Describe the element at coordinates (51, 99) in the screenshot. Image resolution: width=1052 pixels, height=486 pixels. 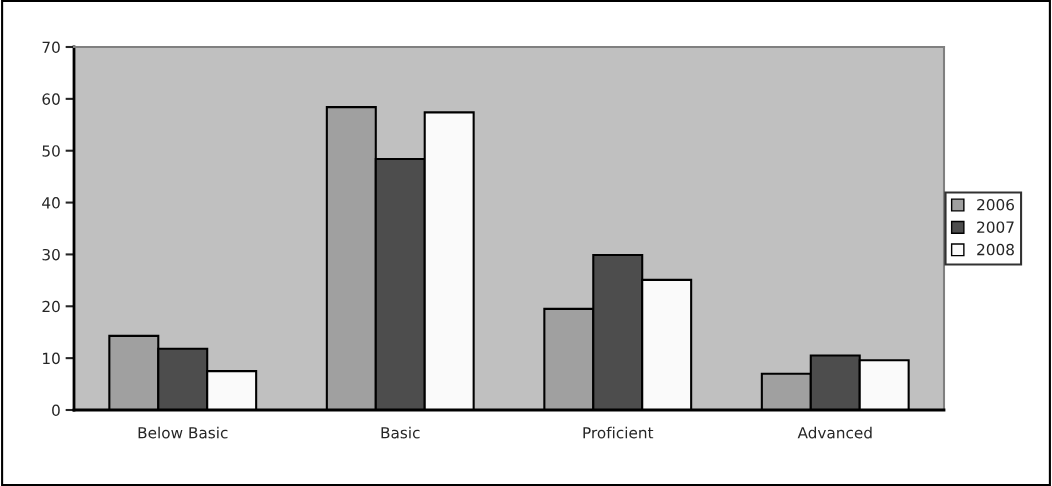
I see `y-tick-label: 60` at that location.